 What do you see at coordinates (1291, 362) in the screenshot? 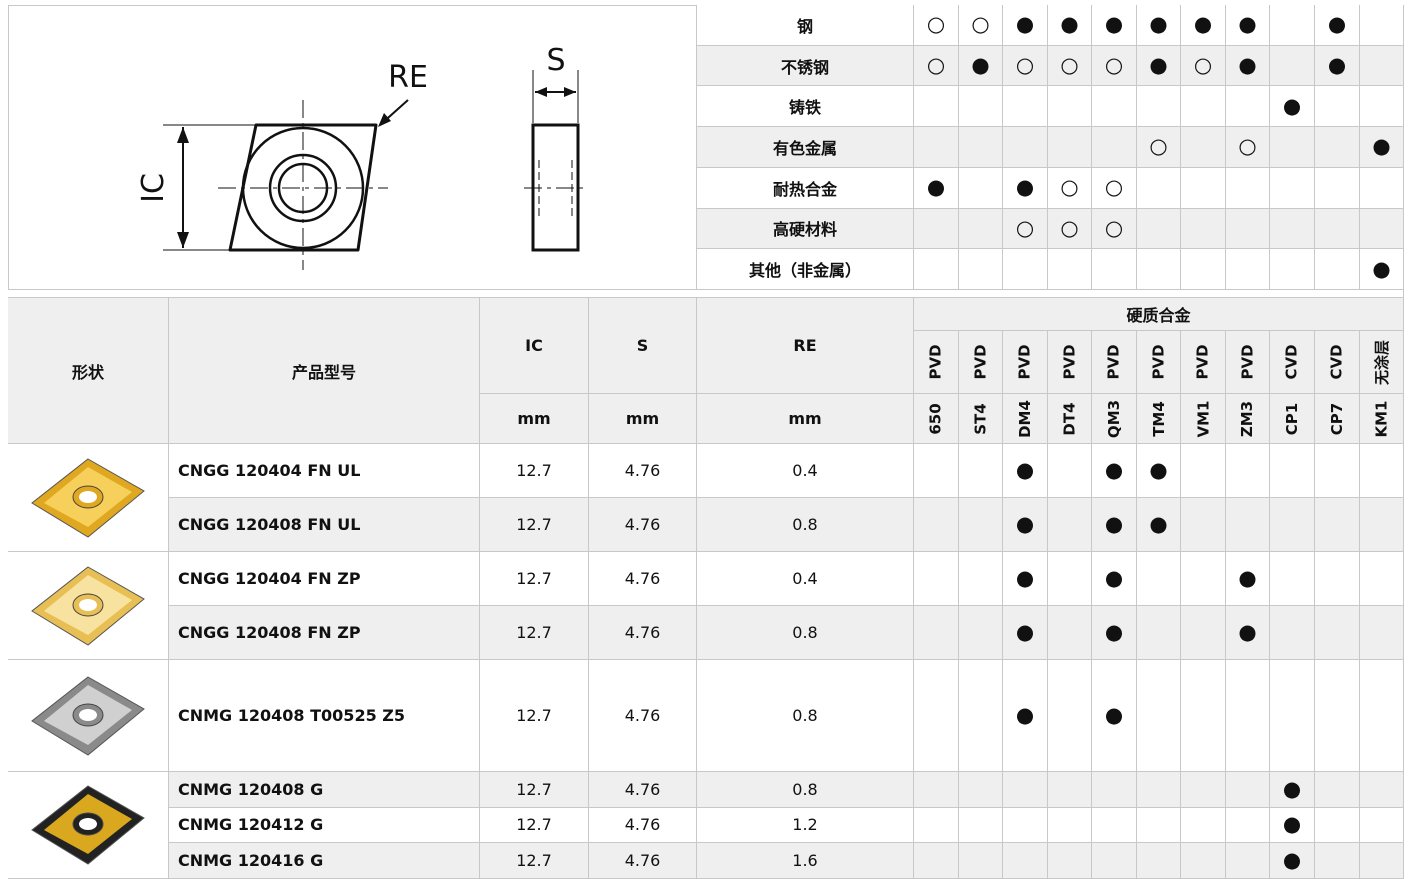
I see `header-coating-text: CVD` at bounding box center [1291, 362].